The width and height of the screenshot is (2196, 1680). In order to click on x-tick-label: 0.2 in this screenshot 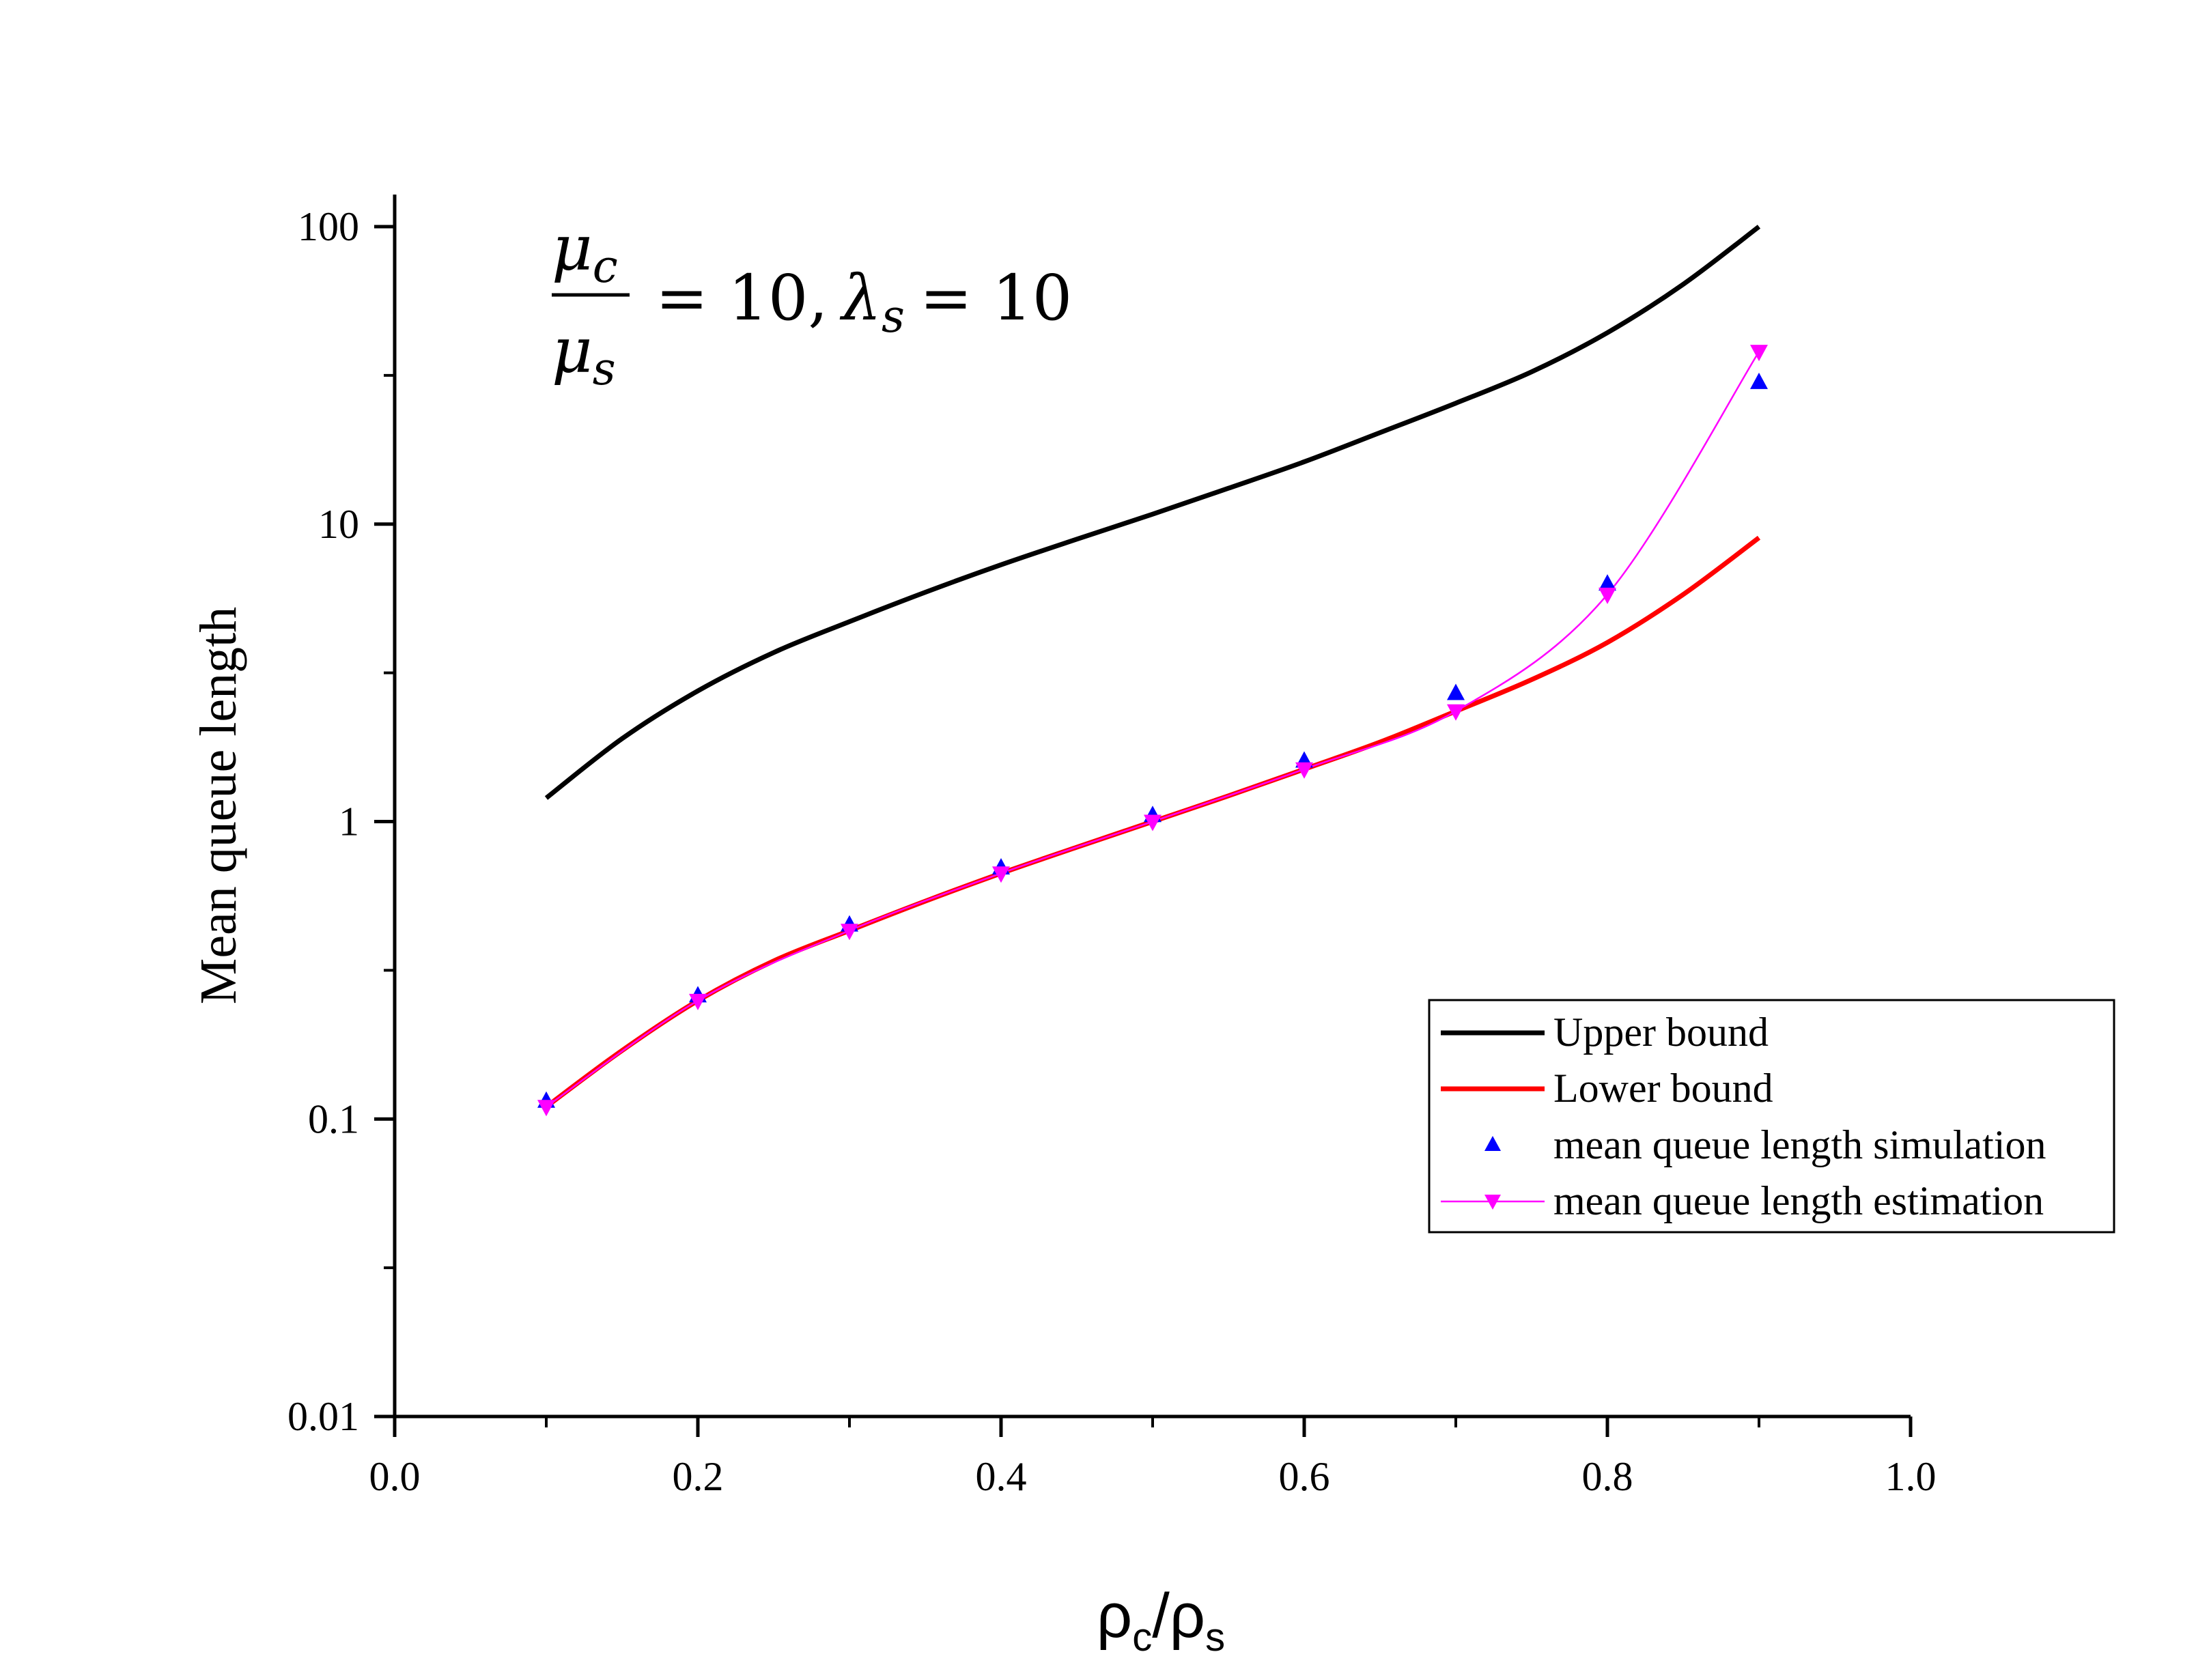, I will do `click(698, 1476)`.